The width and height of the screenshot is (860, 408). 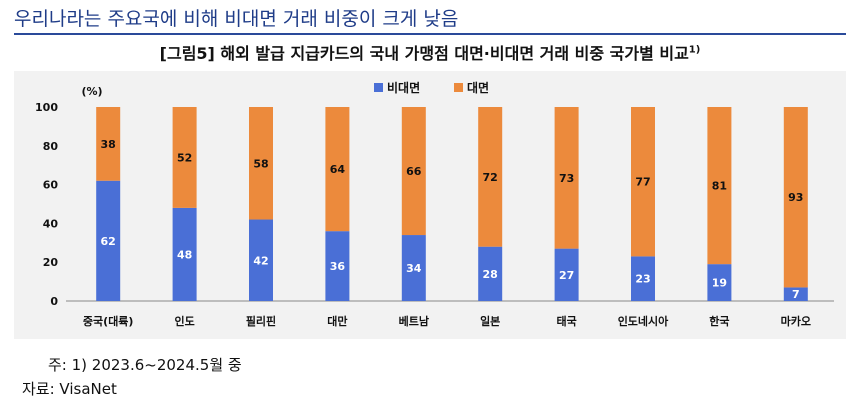 I want to click on data-label-nonface: 28, so click(x=490, y=274).